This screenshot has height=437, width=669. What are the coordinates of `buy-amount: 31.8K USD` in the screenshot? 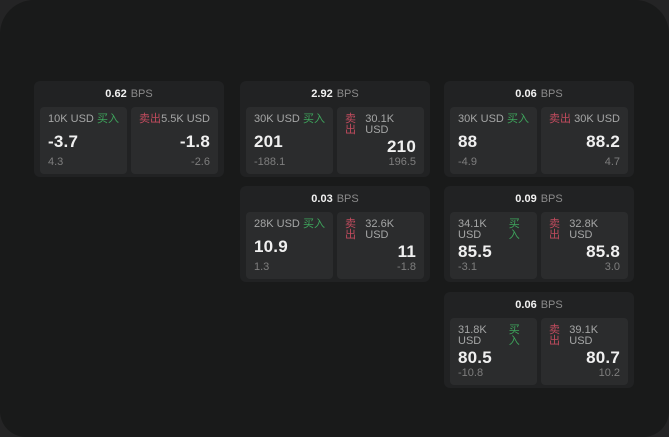 It's located at (472, 335).